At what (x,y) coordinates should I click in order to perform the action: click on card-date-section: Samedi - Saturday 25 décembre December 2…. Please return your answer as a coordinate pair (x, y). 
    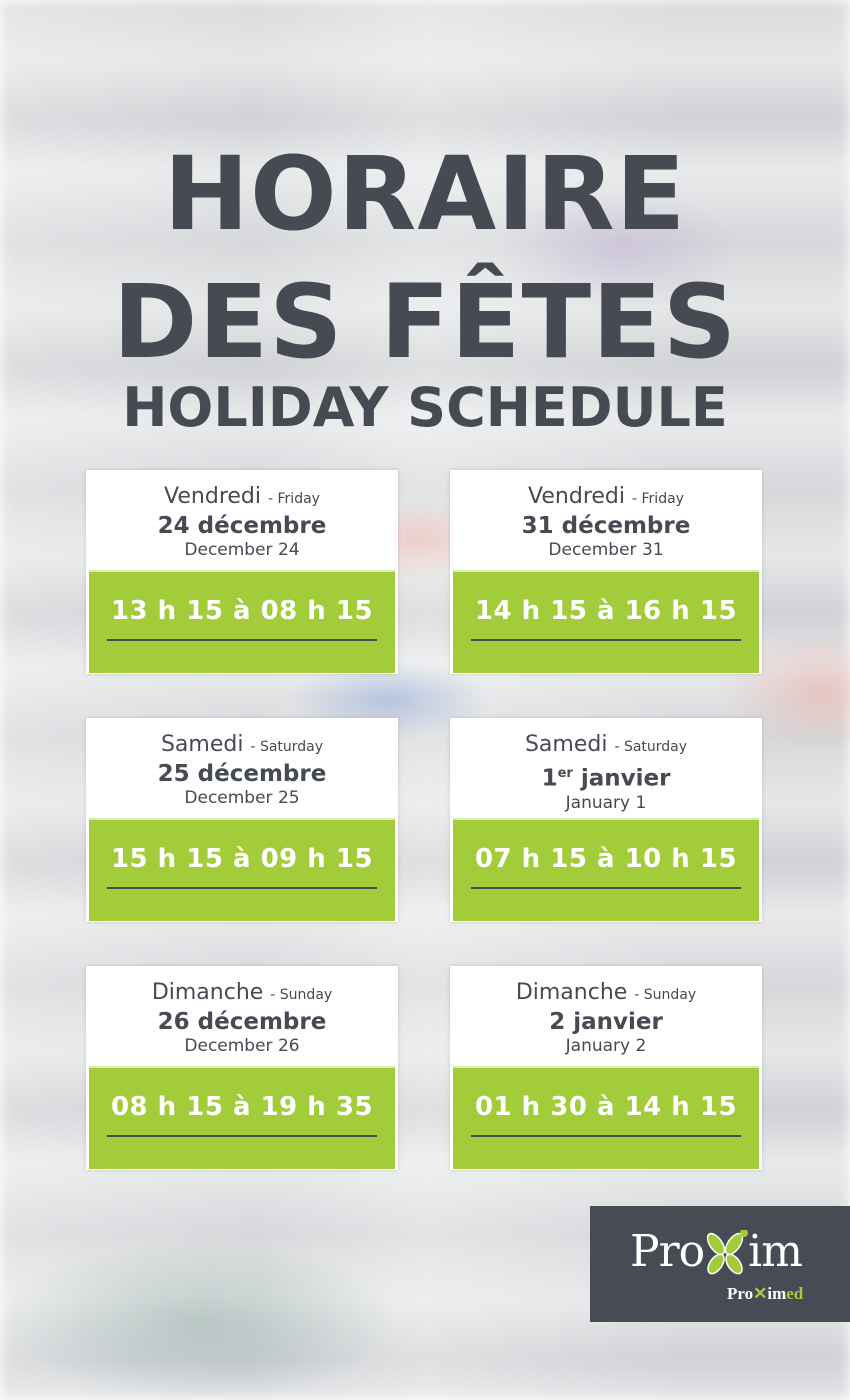
    Looking at the image, I should click on (242, 769).